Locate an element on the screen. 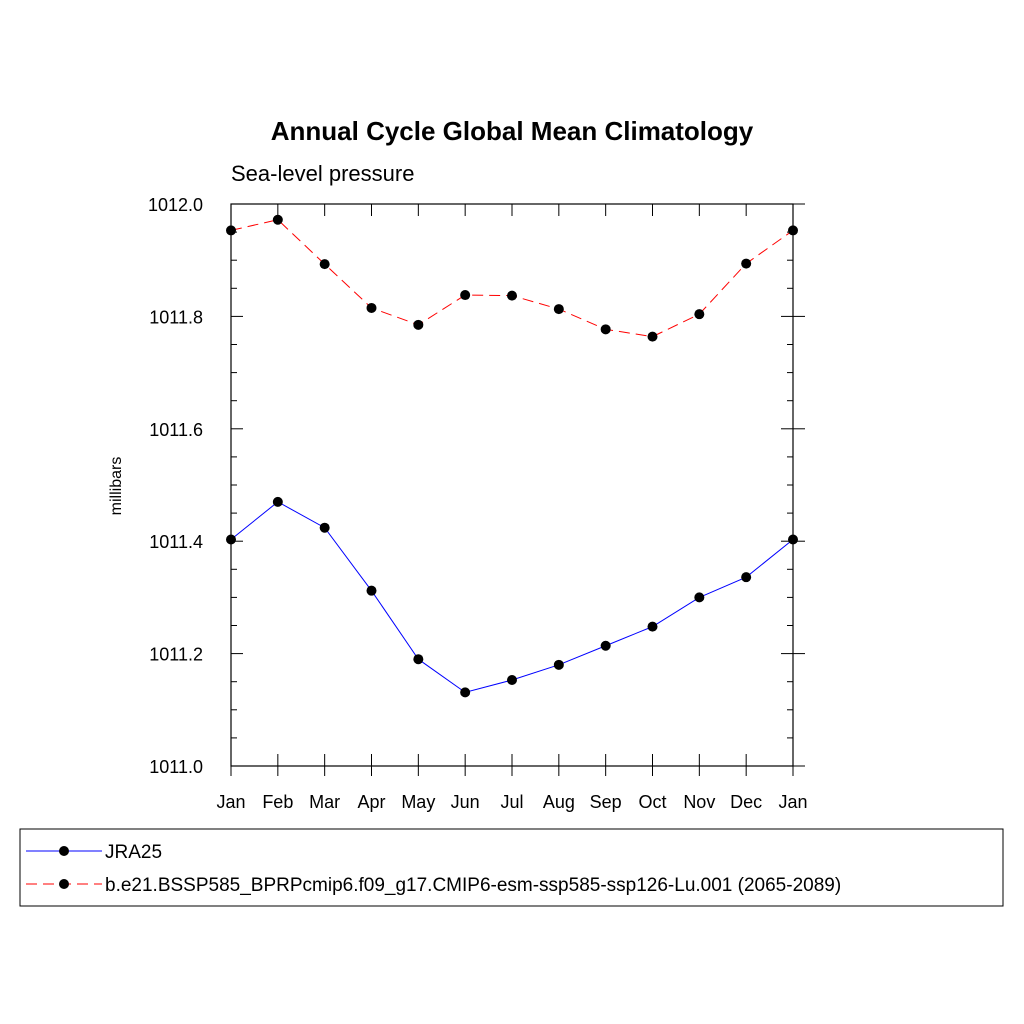 The image size is (1024, 1024). x-tick-label: Nov is located at coordinates (699, 802).